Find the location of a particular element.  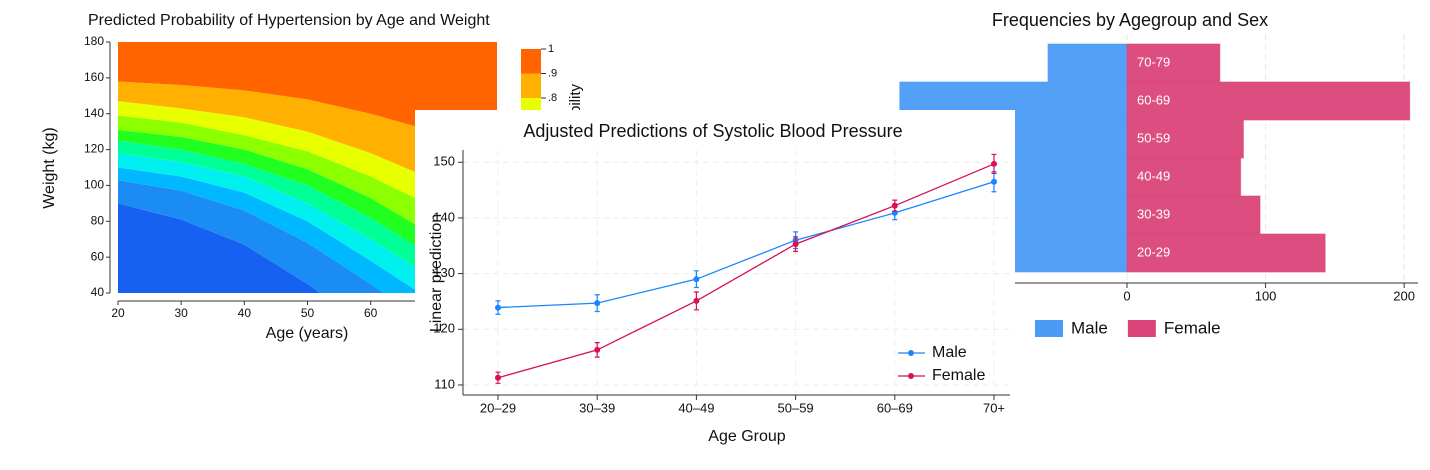

colorbar-tick-label: 1 is located at coordinates (551, 49).